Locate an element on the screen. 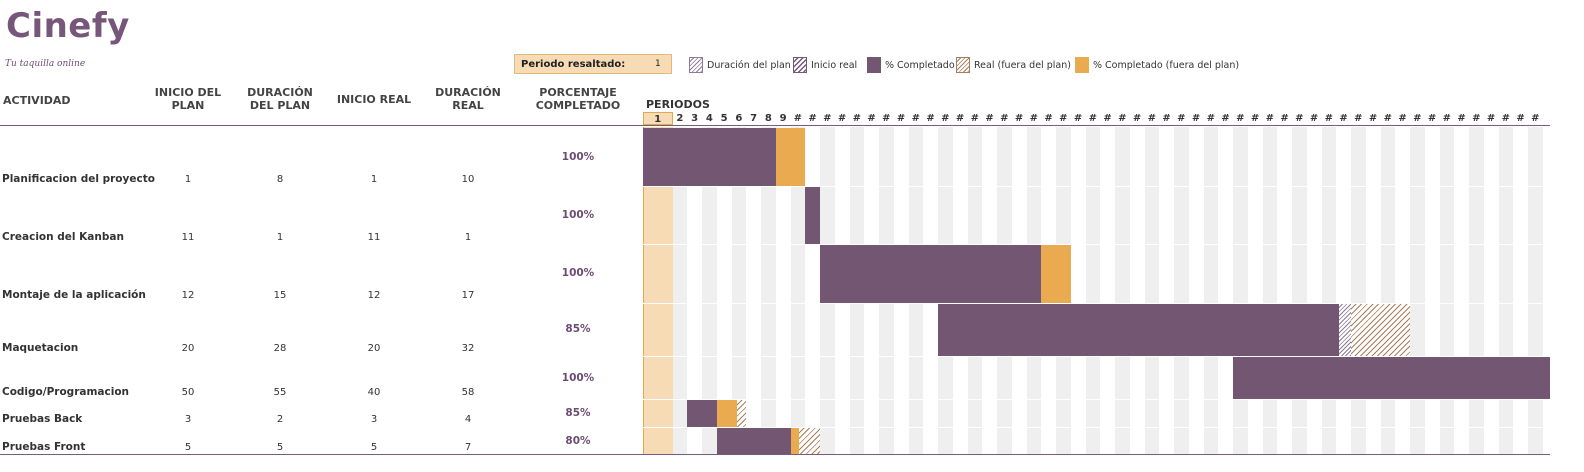  legend-percent-complete-beyond-plan: % Completado (fuera del plan) is located at coordinates (1157, 65).